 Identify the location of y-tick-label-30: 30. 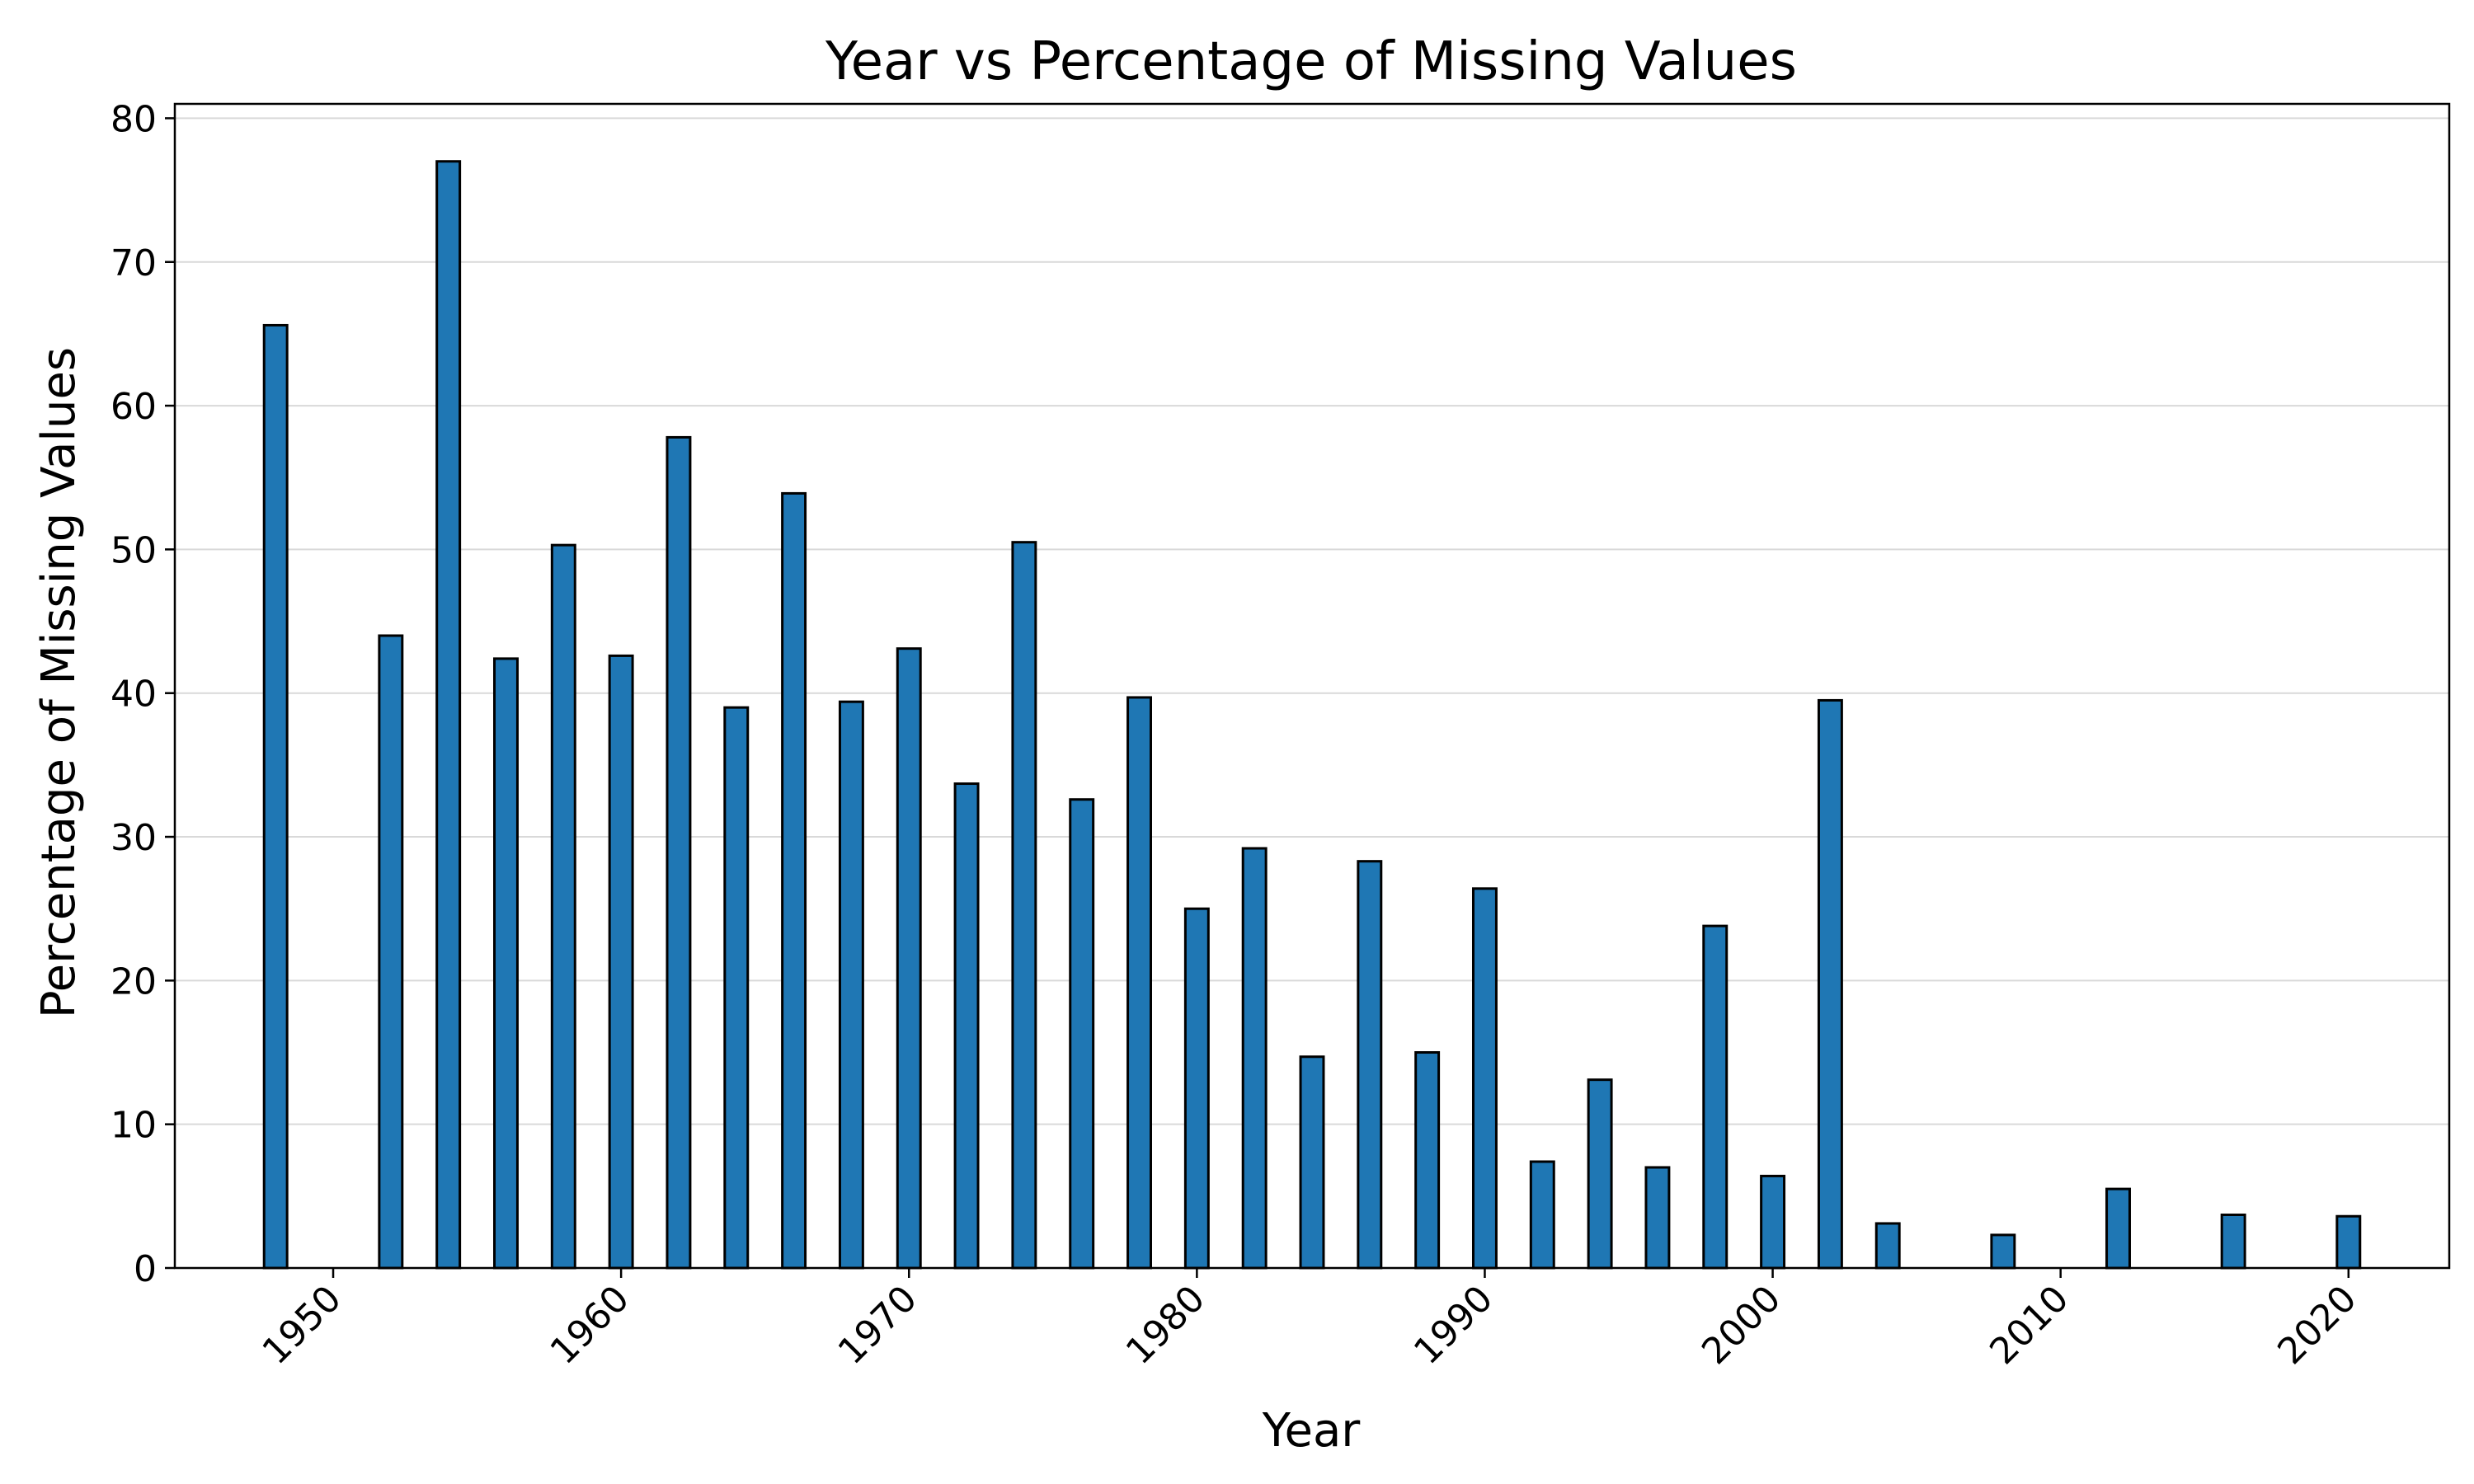
(134, 838).